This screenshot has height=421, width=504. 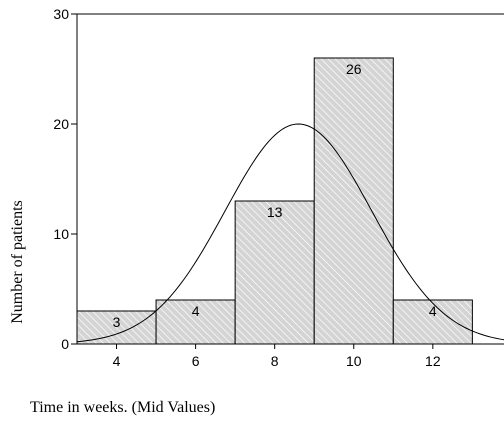 I want to click on bar-label-6: 4, so click(x=196, y=311).